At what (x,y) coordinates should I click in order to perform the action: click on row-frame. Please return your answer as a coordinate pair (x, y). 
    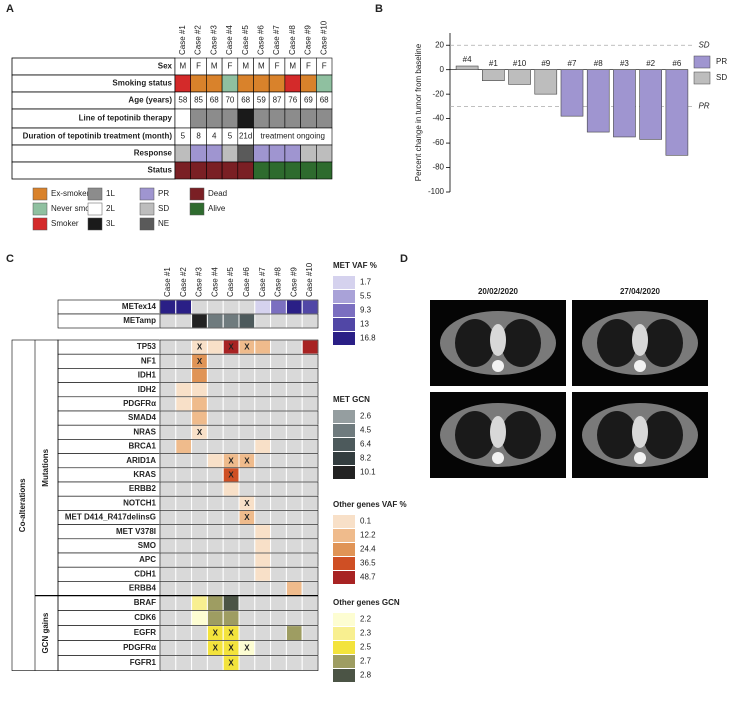
    Looking at the image, I should click on (239, 321).